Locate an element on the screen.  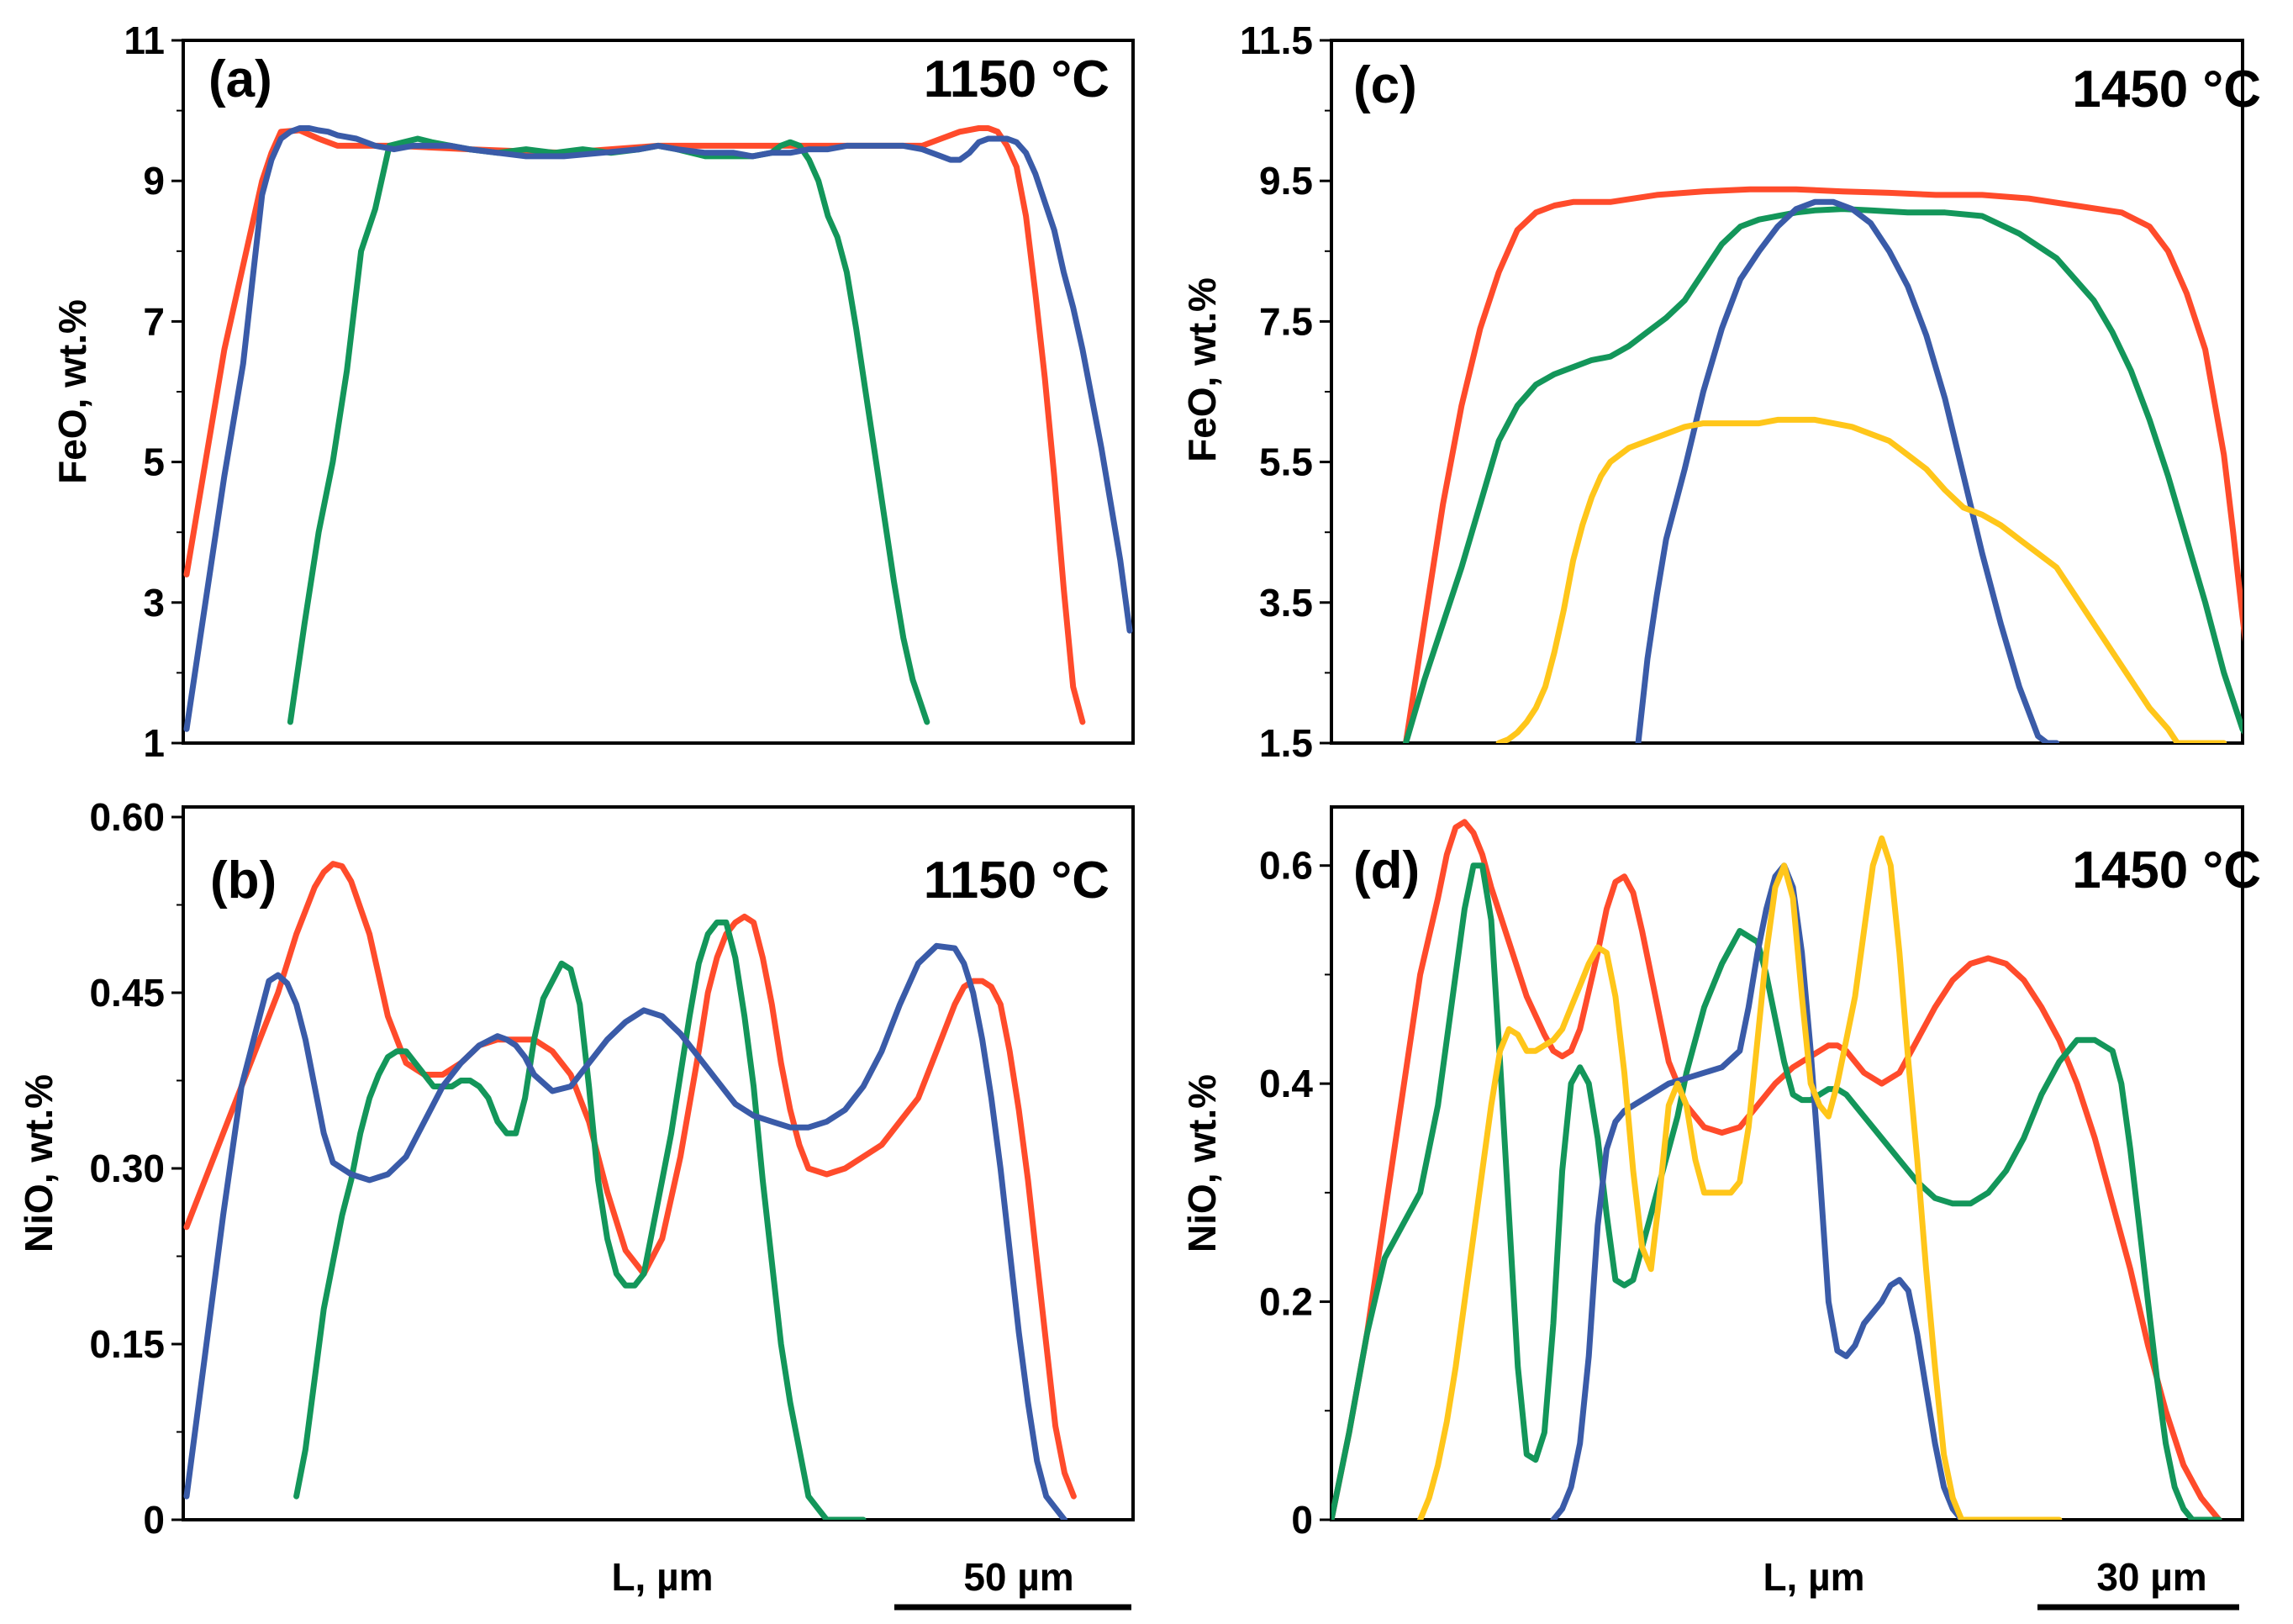
panel-c-ytick-label: 5.5 is located at coordinates (1286, 462).